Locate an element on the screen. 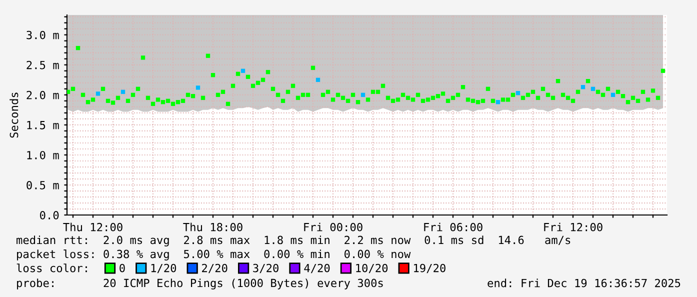 This screenshot has height=297, width=697. x-tick-label: Fri 06:00 is located at coordinates (453, 227).